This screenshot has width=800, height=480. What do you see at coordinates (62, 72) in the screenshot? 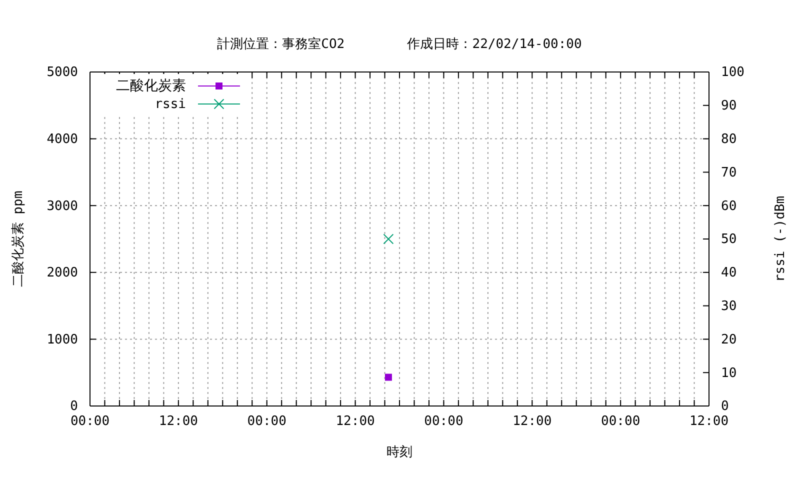
I see `y-tick-label: 5000` at bounding box center [62, 72].